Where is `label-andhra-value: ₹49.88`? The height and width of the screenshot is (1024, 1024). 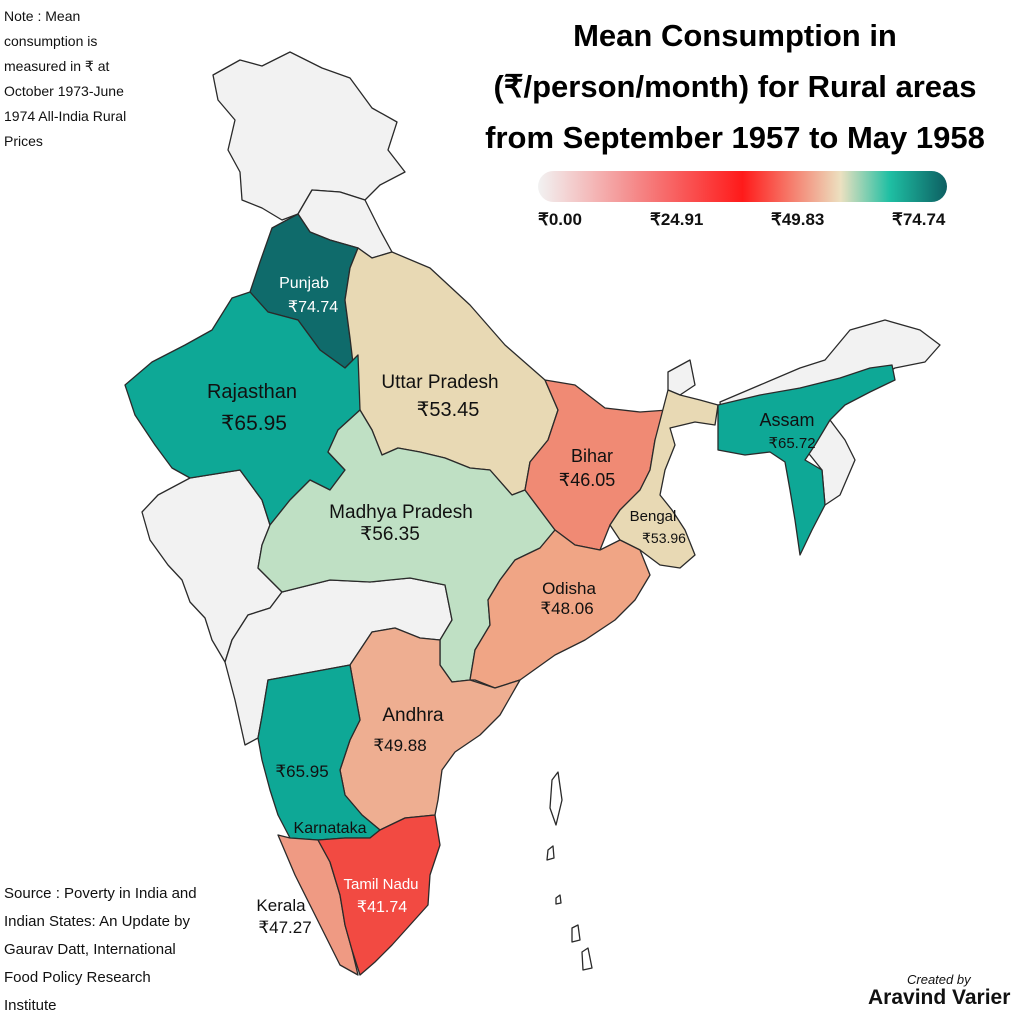
label-andhra-value: ₹49.88 is located at coordinates (399, 745).